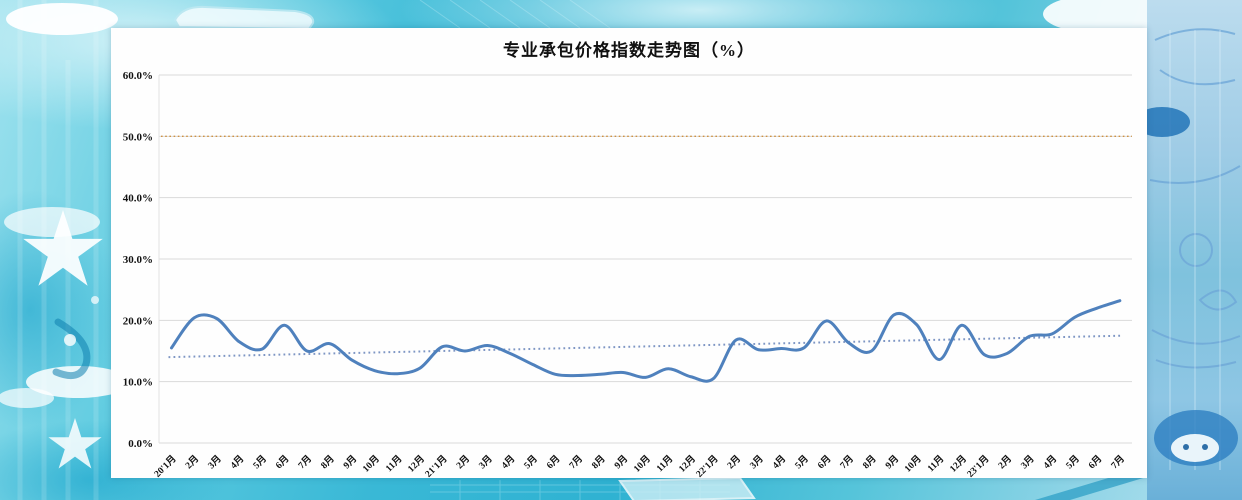 The image size is (1242, 500). Describe the element at coordinates (436, 465) in the screenshot. I see `x-axis-label: 21'1月` at that location.